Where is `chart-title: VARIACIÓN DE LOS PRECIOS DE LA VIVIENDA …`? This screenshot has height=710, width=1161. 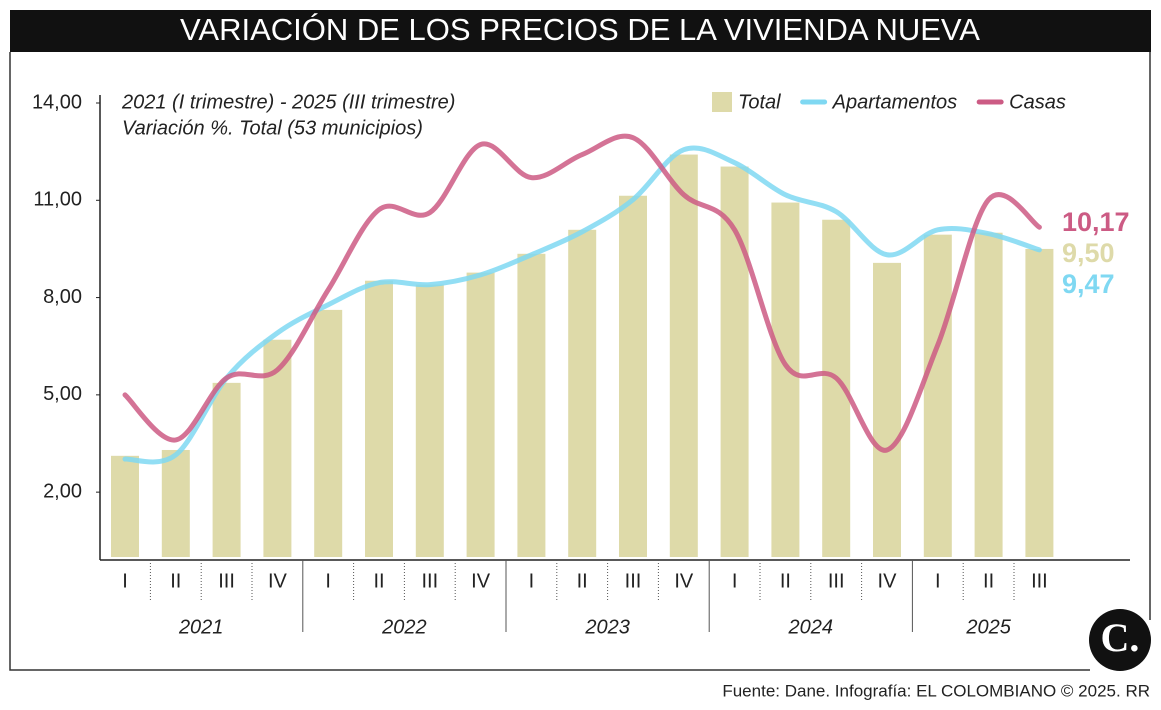
chart-title: VARIACIÓN DE LOS PRECIOS DE LA VIVIENDA … is located at coordinates (580, 29).